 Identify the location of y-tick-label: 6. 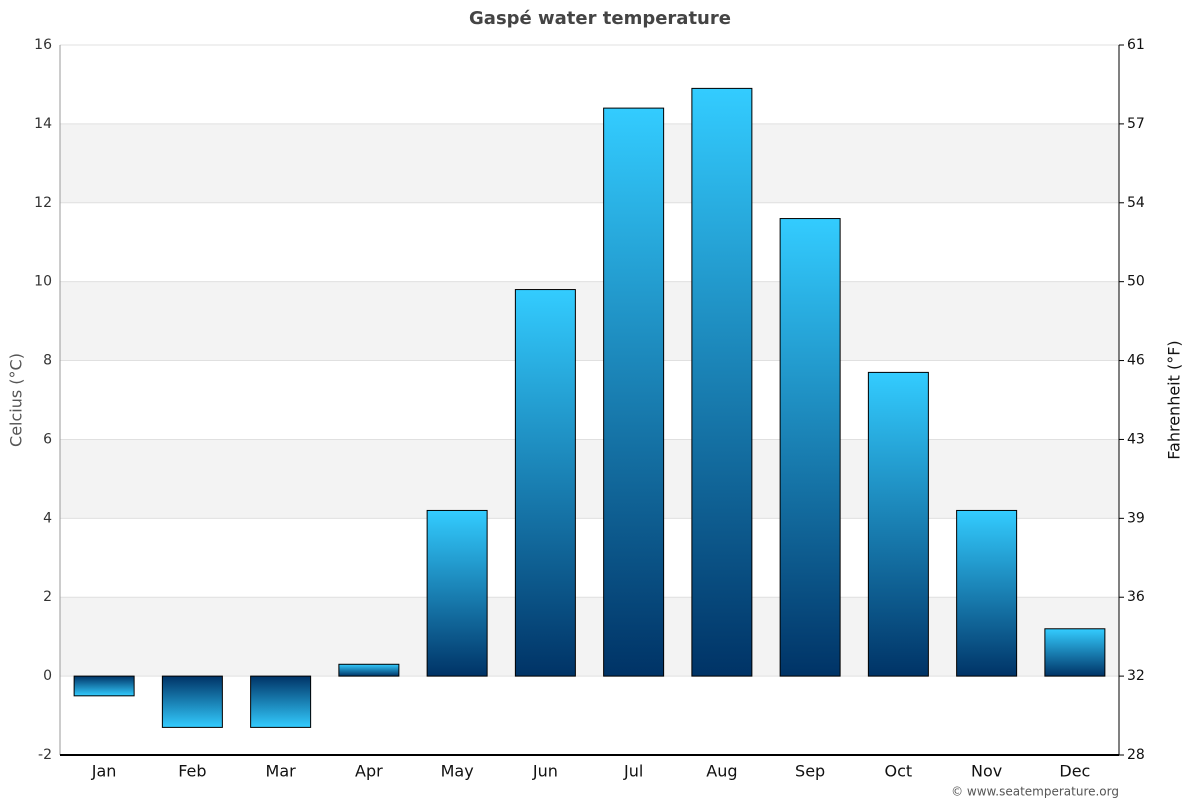
(47, 439).